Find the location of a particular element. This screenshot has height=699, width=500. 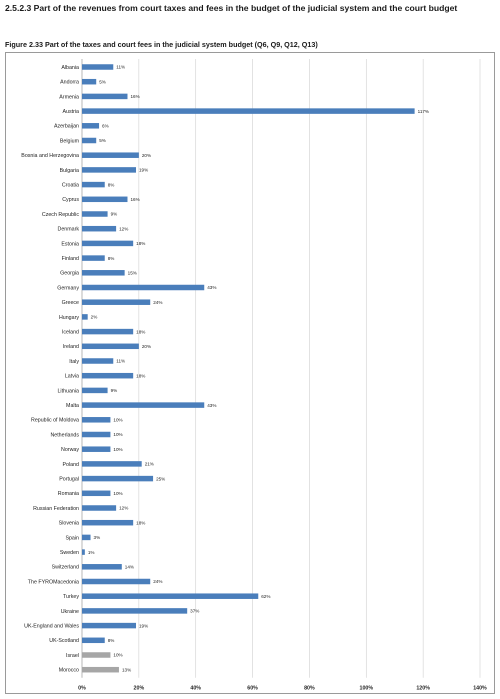

category-label: Latvia is located at coordinates (72, 377).